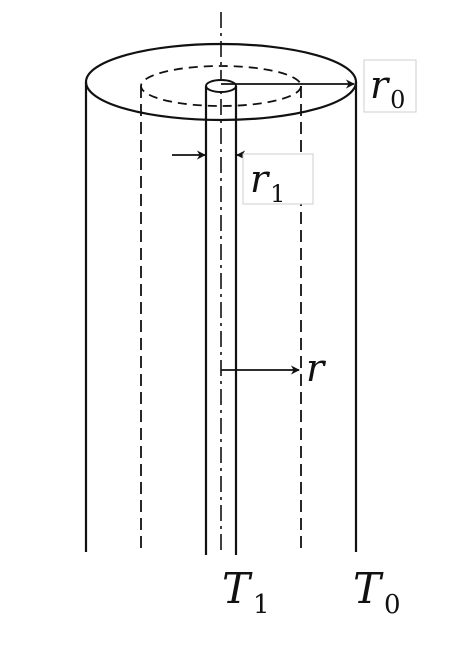 This screenshot has width=457, height=647. I want to click on outer-radius-label: r0, so click(387, 88).